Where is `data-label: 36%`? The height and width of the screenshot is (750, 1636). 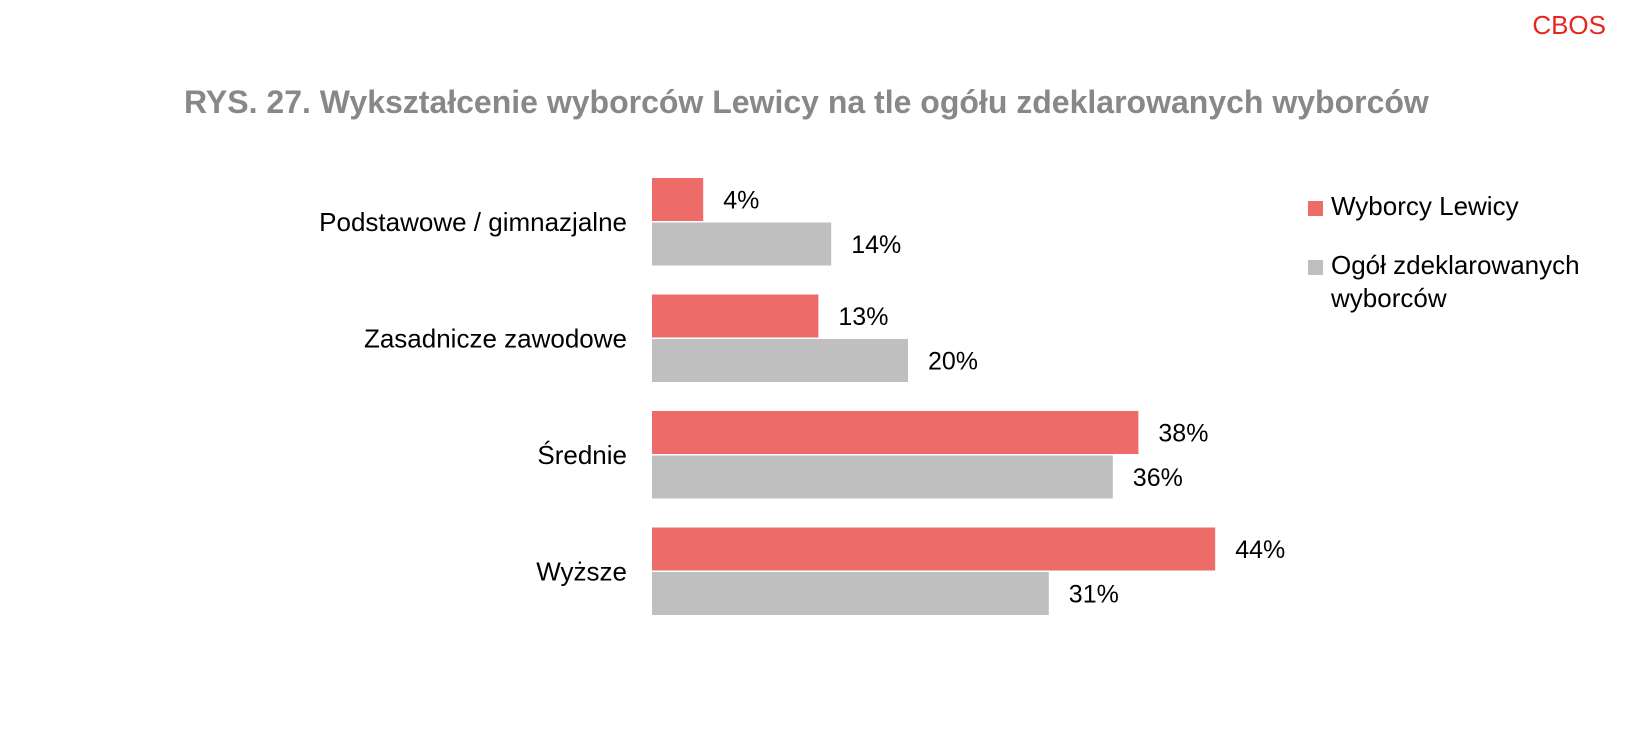
data-label: 36% is located at coordinates (1158, 478).